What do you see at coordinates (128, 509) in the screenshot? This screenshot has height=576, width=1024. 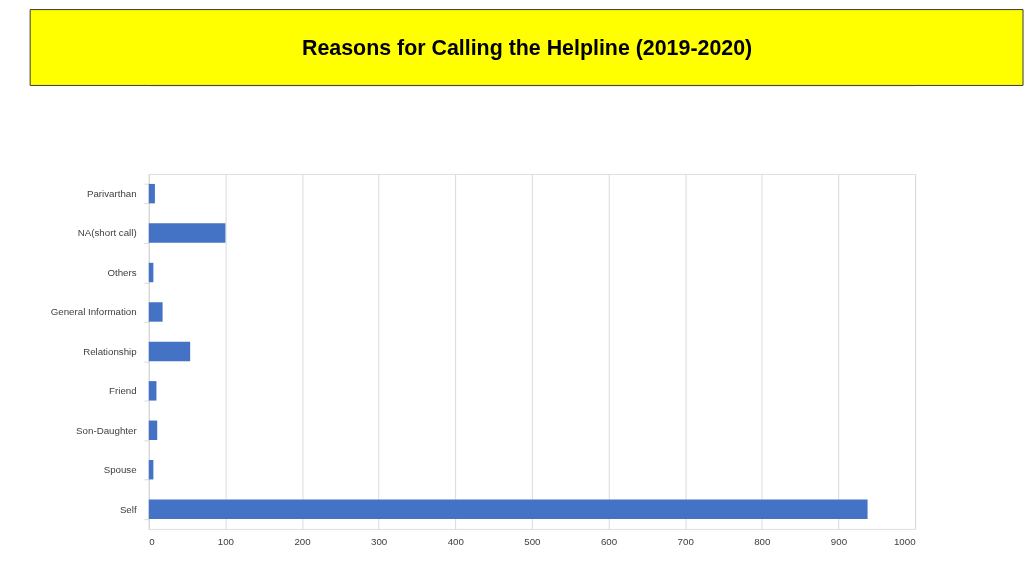 I see `y-tick-label: Self` at bounding box center [128, 509].